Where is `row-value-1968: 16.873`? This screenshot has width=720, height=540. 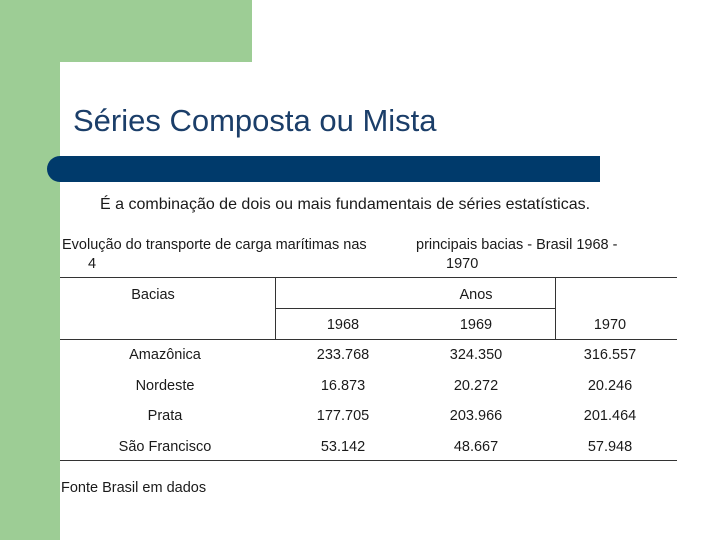 row-value-1968: 16.873 is located at coordinates (343, 386).